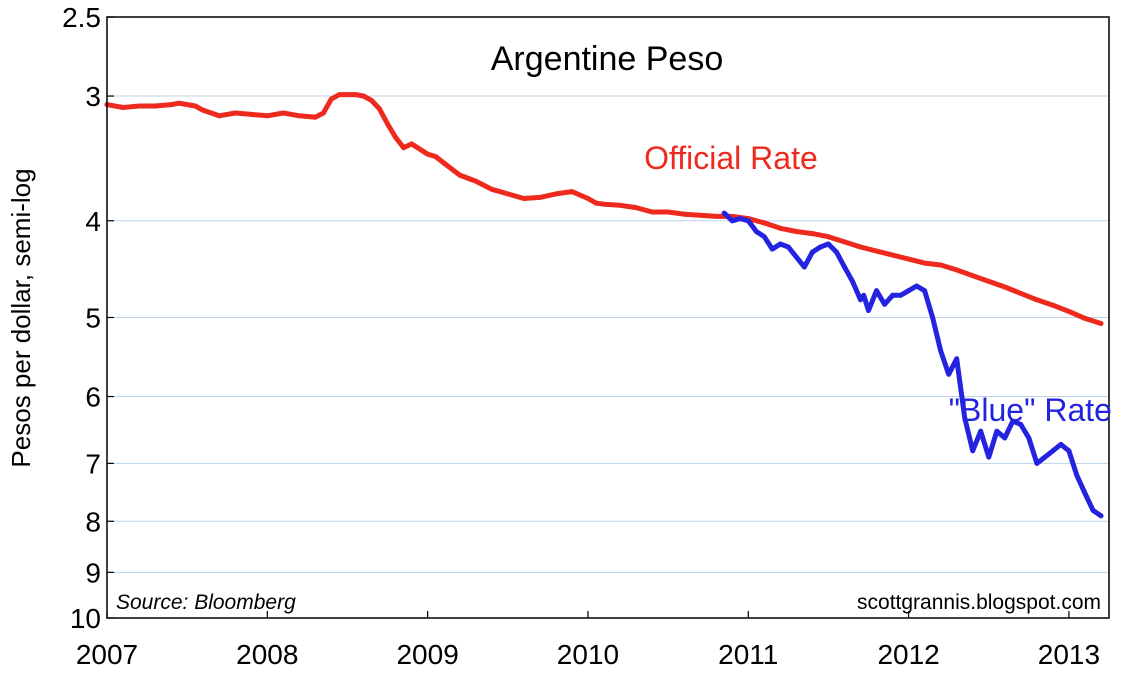  What do you see at coordinates (979, 602) in the screenshot?
I see `credit-label: scottgrannis.blogspot.com` at bounding box center [979, 602].